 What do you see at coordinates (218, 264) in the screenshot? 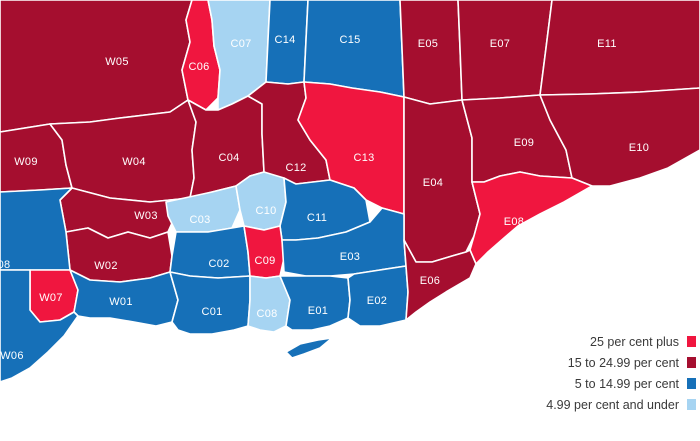
I see `district-label-C02: C02` at bounding box center [218, 264].